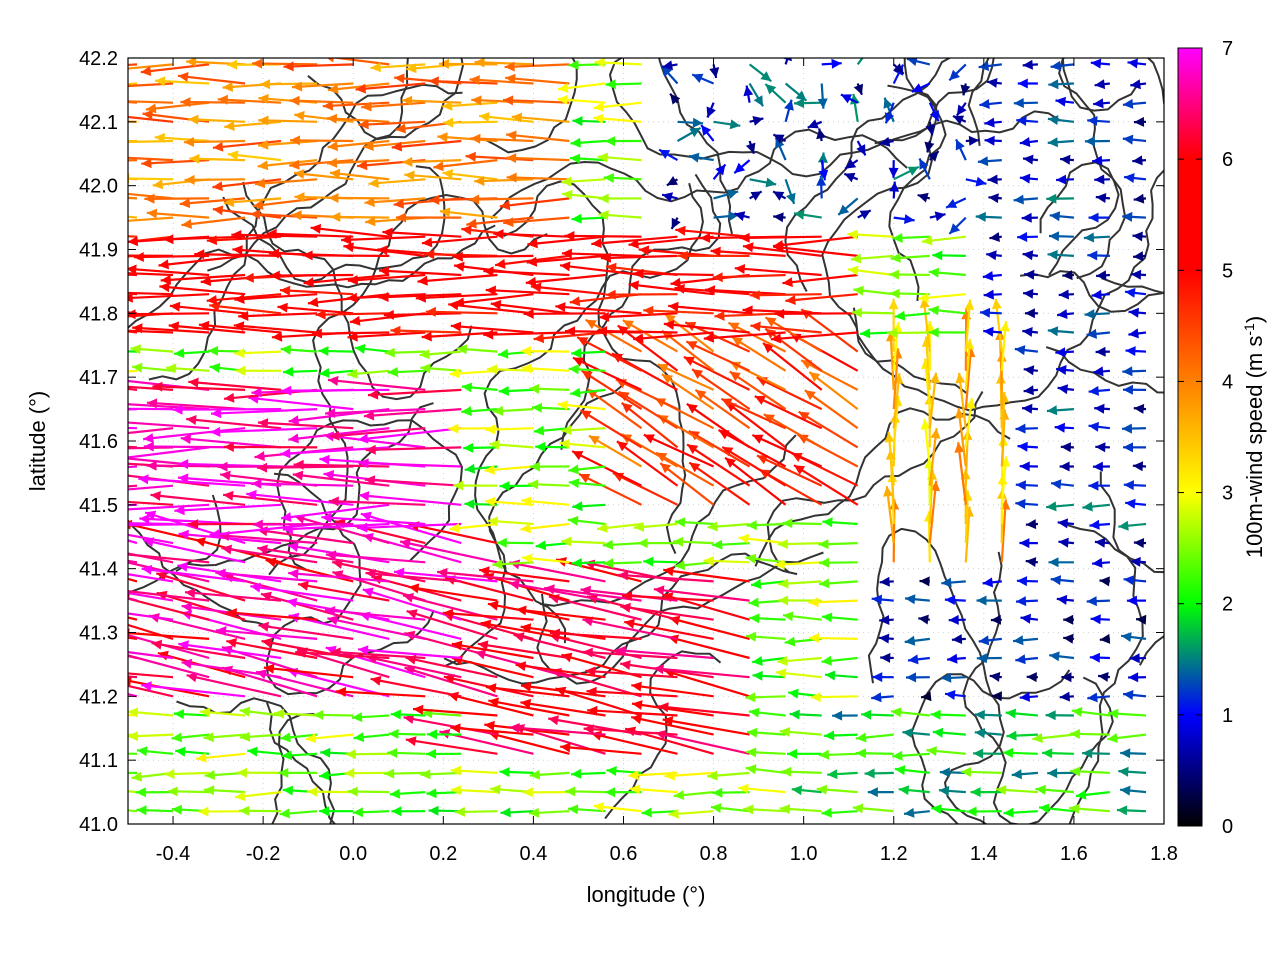 This screenshot has height=960, width=1280. I want to click on y-tick-label: 41.7, so click(98, 378).